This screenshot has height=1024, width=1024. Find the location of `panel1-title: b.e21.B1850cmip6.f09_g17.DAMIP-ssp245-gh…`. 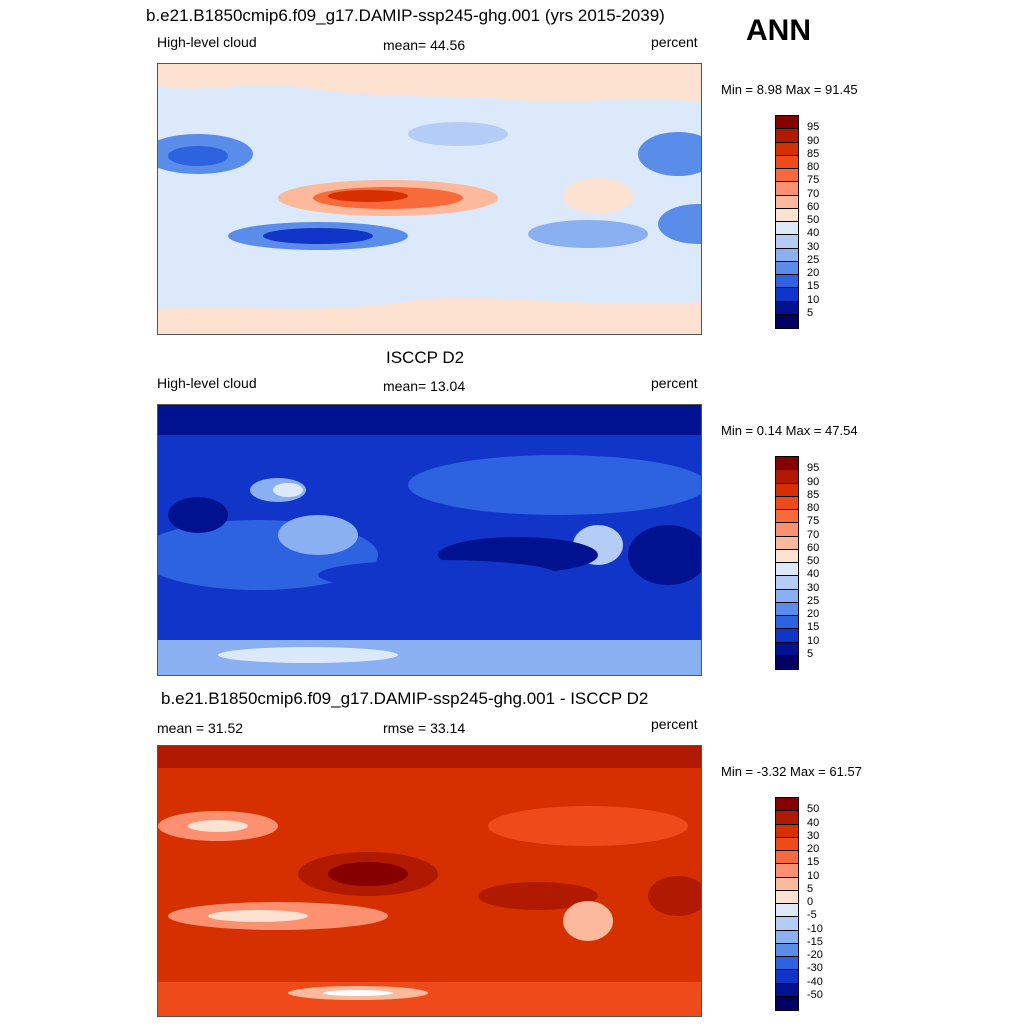

panel1-title: b.e21.B1850cmip6.f09_g17.DAMIP-ssp245-gh… is located at coordinates (405, 15).